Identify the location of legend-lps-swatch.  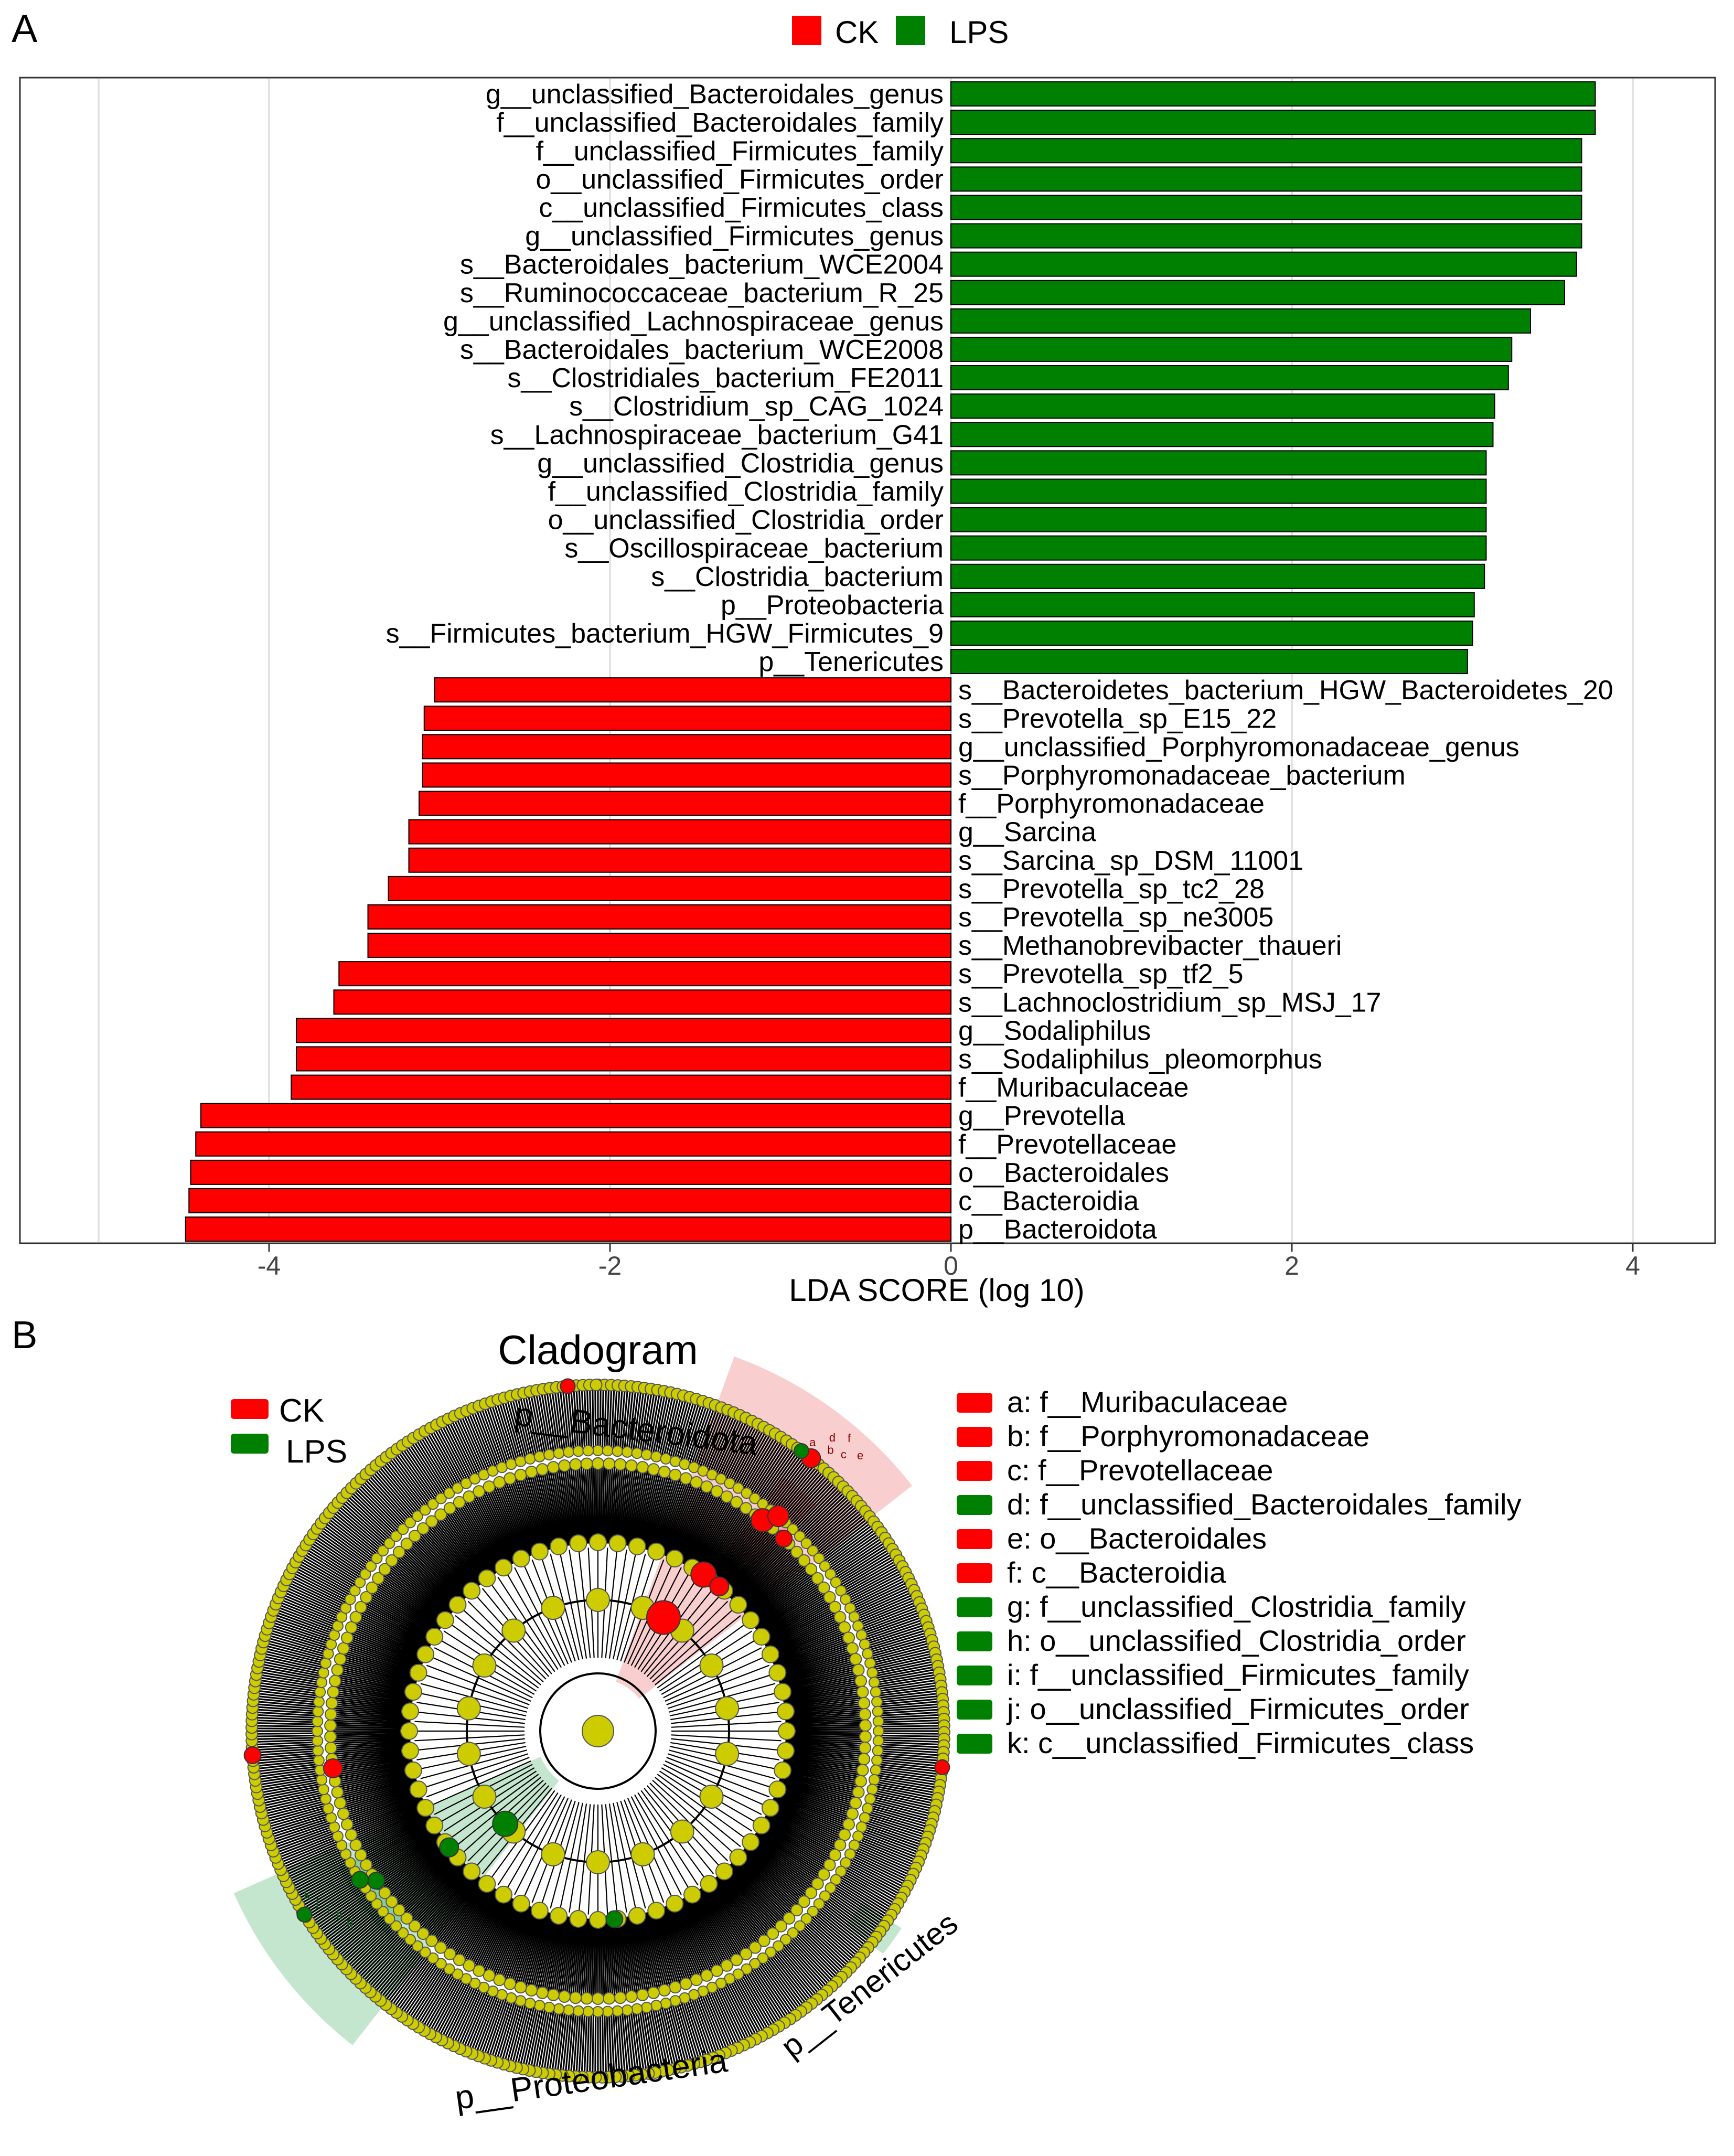
(910, 30).